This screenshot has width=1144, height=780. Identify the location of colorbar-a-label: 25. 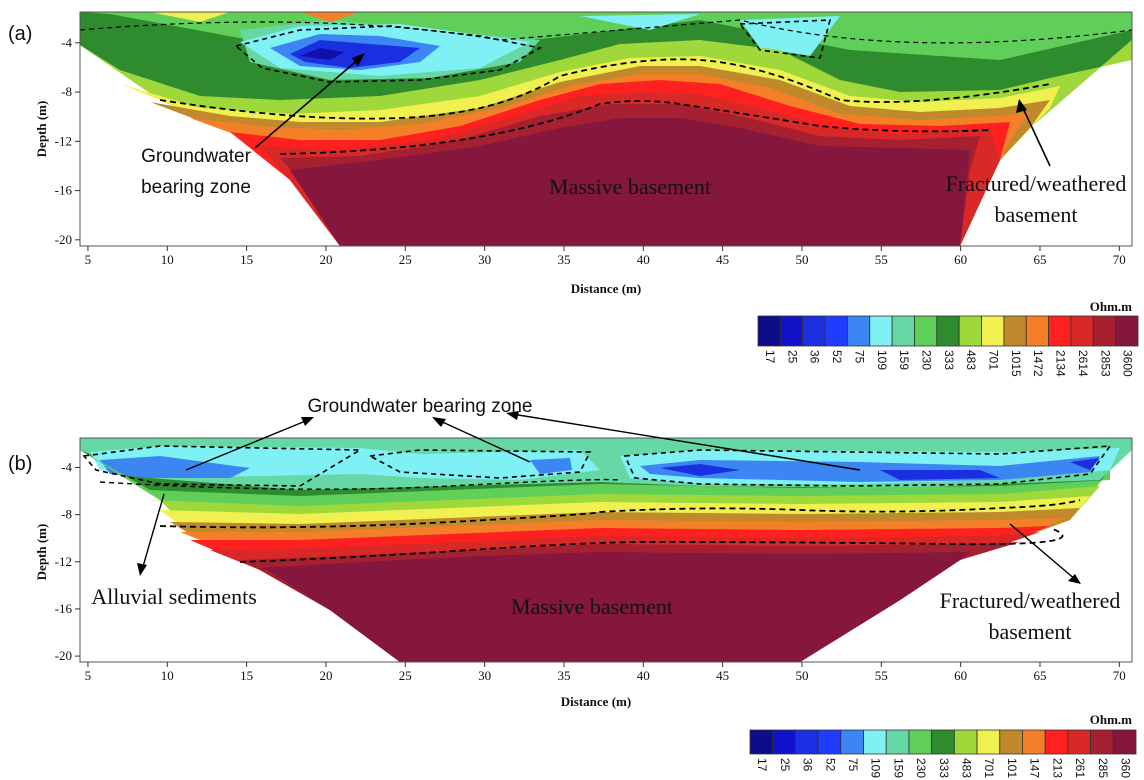
(792, 357).